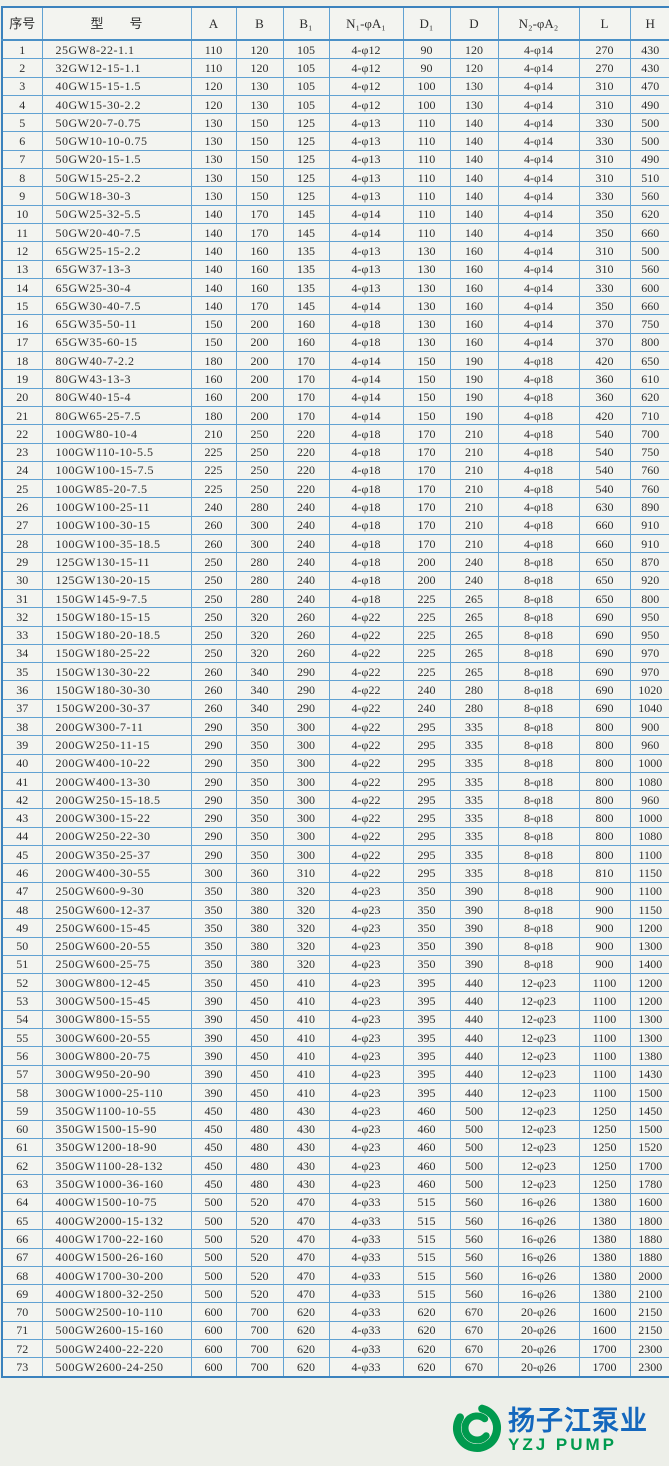 The height and width of the screenshot is (1466, 669). Describe the element at coordinates (649, 763) in the screenshot. I see `value-cell: 1000` at that location.